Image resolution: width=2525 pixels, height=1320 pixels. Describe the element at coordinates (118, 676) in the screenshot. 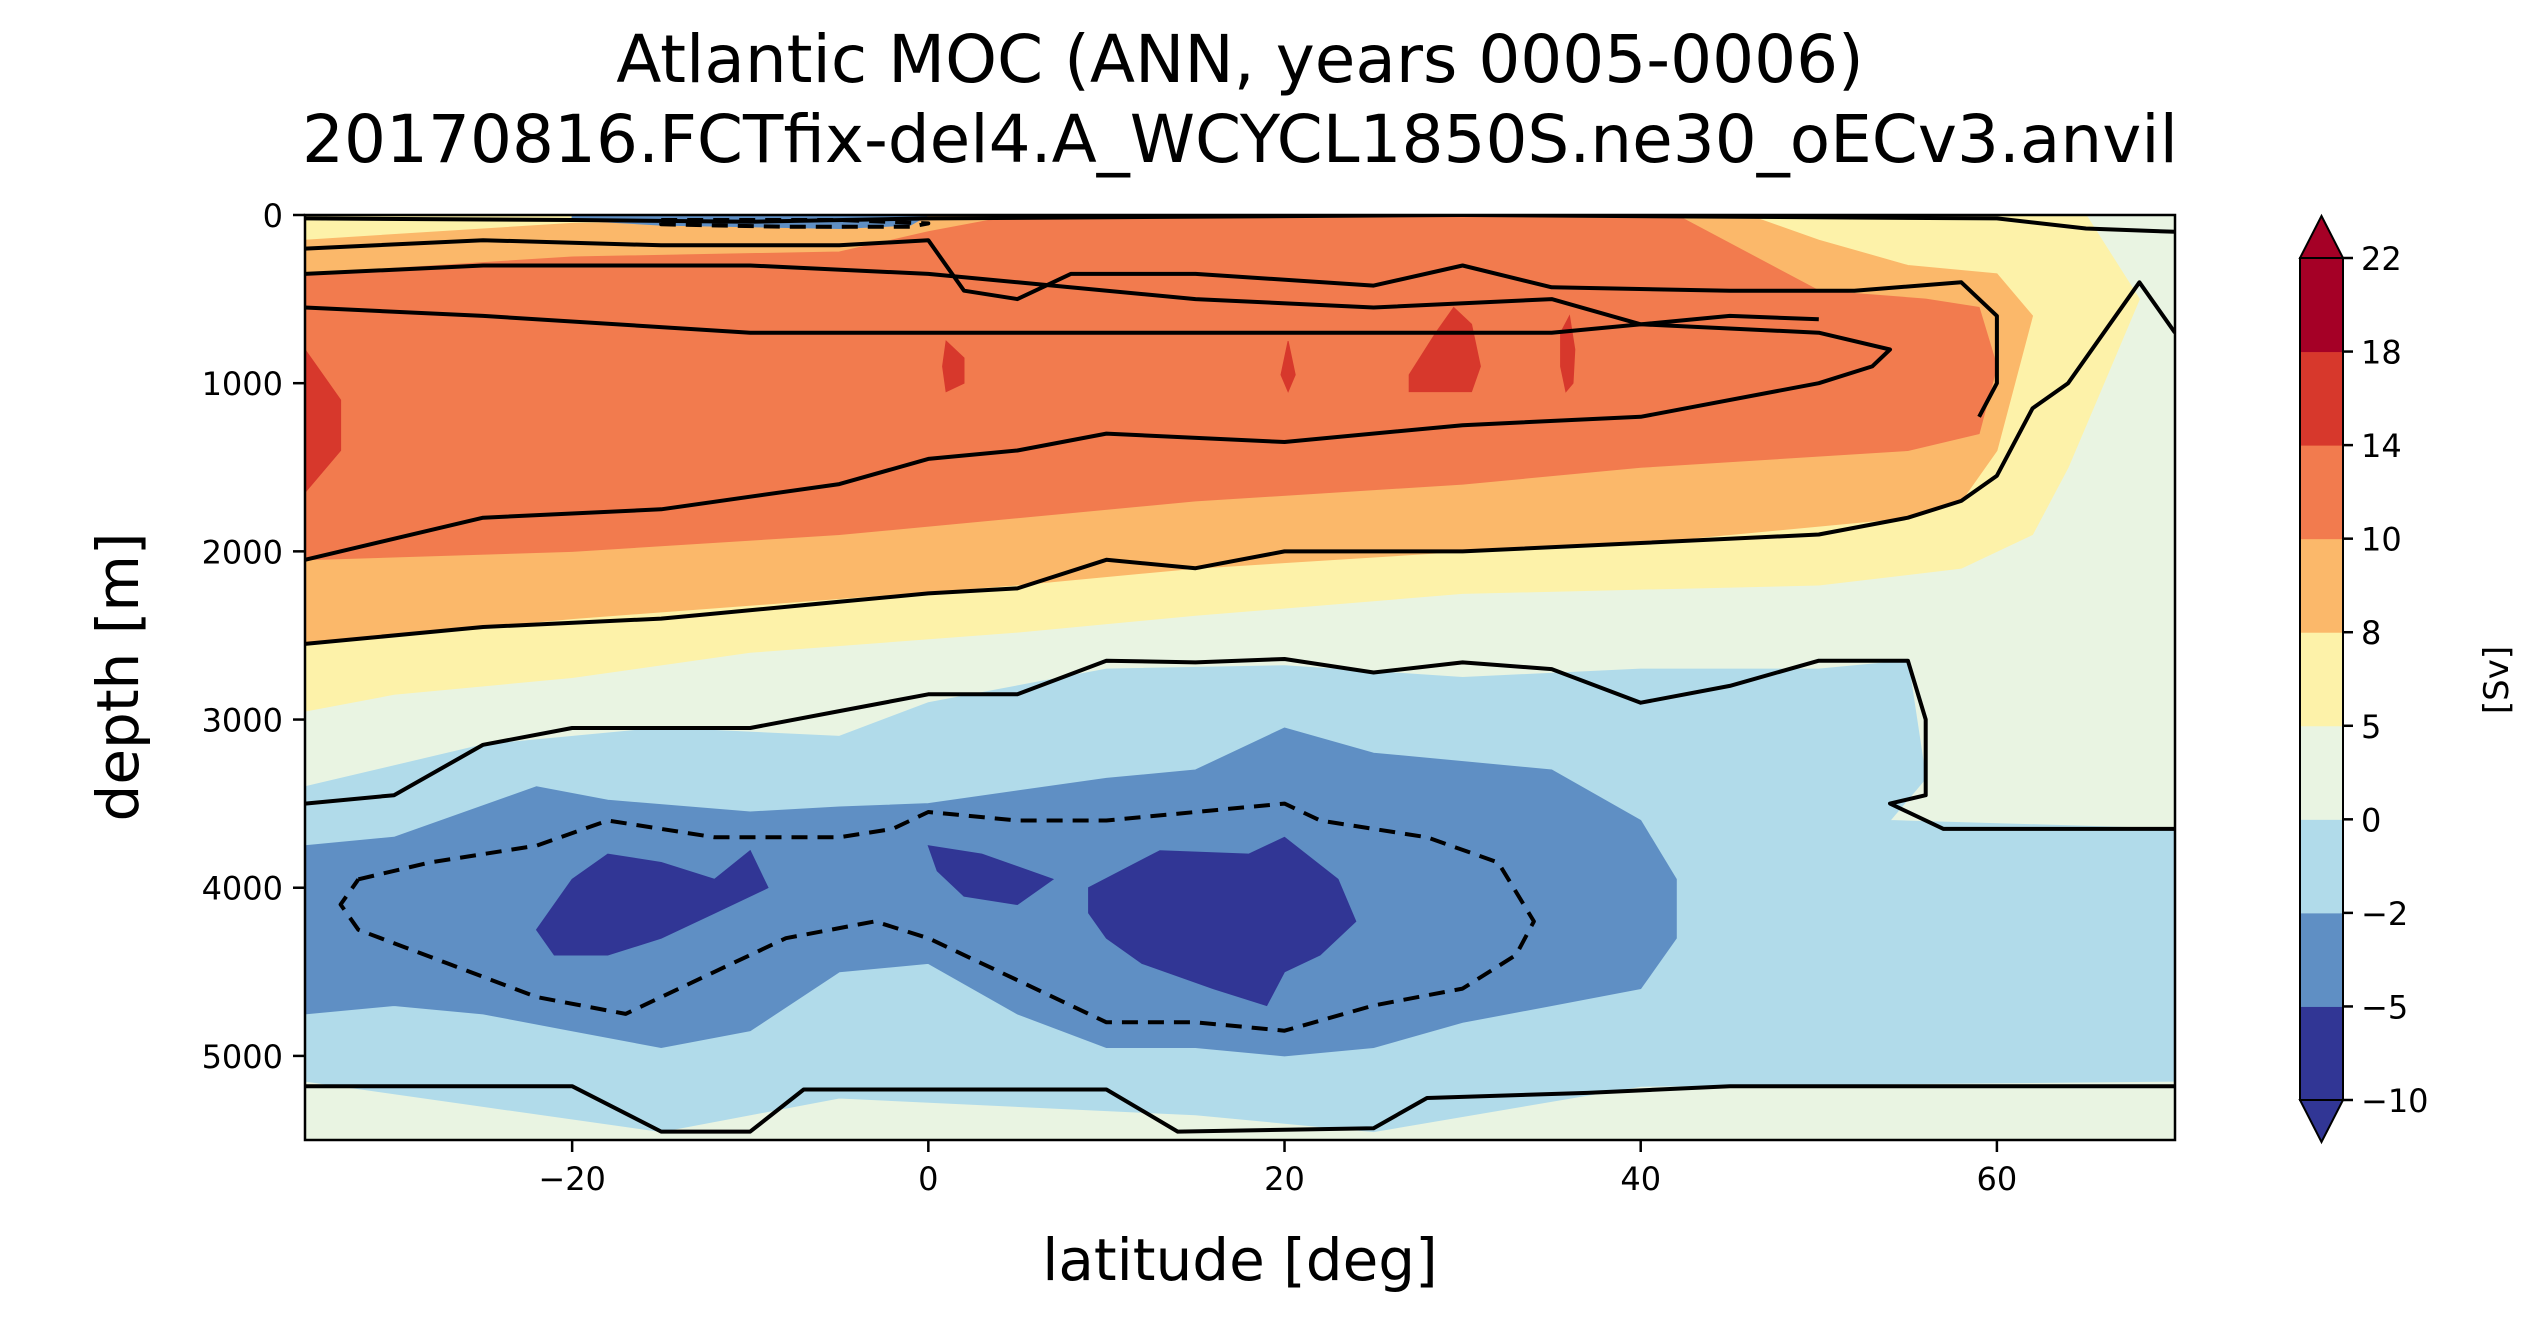

I see `y-axis-label: depth [m]` at that location.